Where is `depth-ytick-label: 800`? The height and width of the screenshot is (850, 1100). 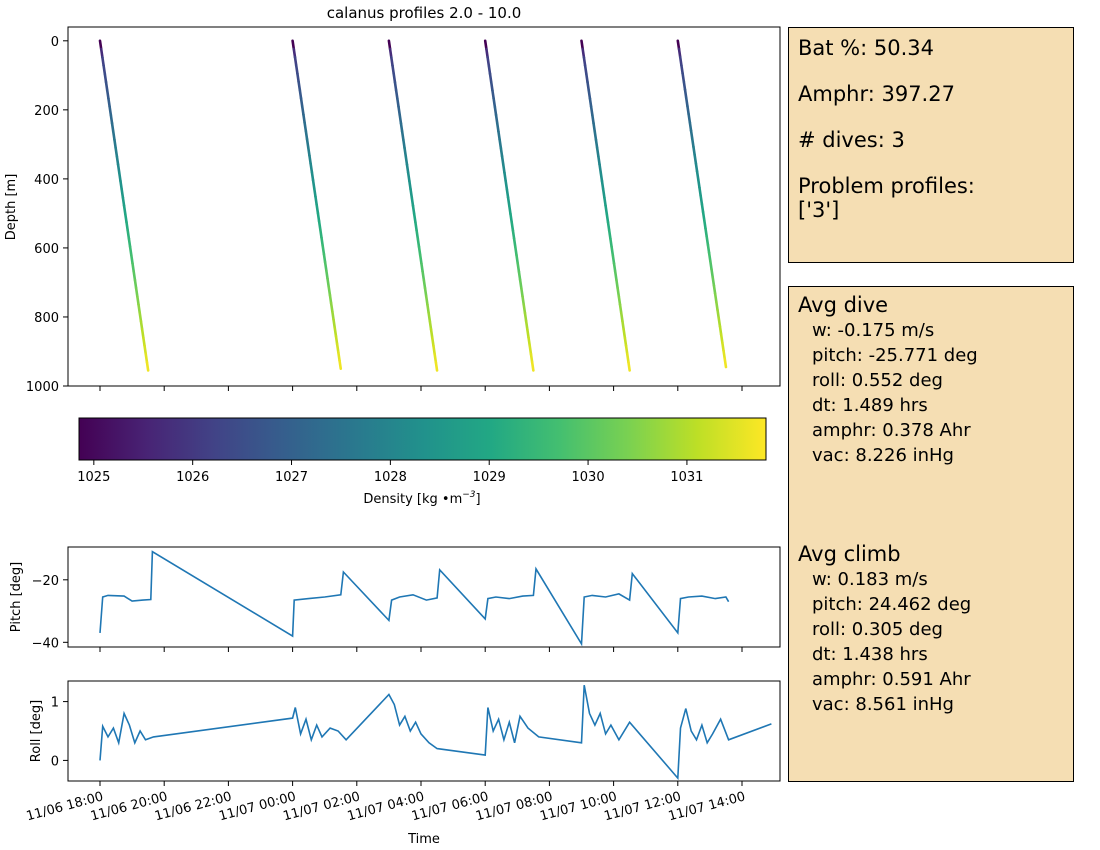
depth-ytick-label: 800 is located at coordinates (46, 318).